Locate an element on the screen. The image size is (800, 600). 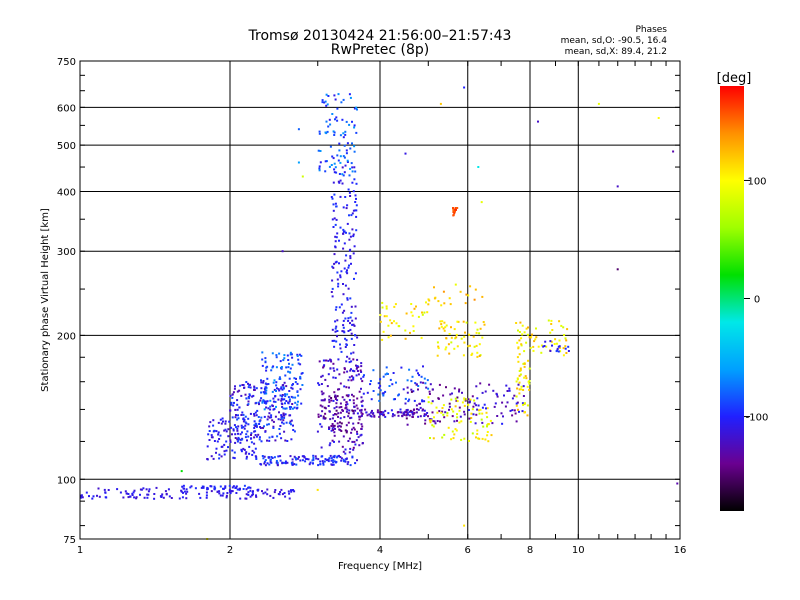
legend-line-x: mean, sd,X: 89.4, 21.2 is located at coordinates (616, 52).